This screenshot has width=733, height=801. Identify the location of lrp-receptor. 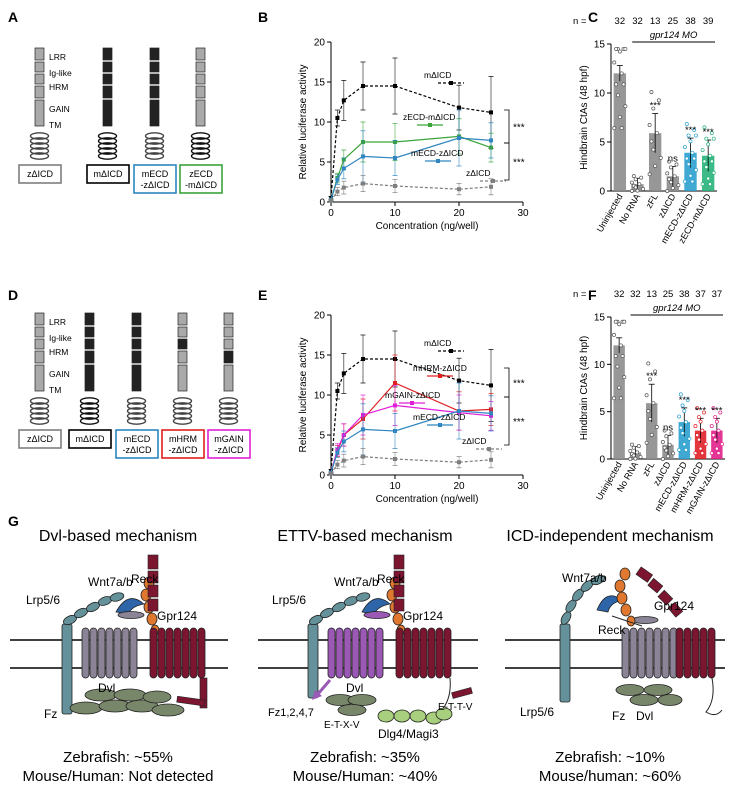
(565, 663).